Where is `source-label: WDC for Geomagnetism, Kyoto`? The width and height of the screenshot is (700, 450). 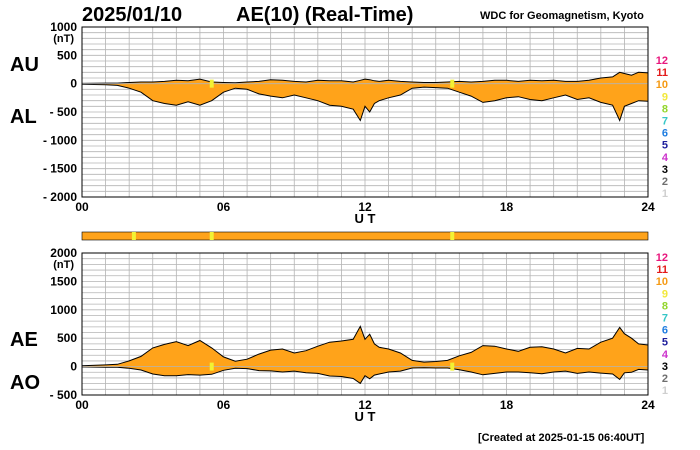 source-label: WDC for Geomagnetism, Kyoto is located at coordinates (562, 16).